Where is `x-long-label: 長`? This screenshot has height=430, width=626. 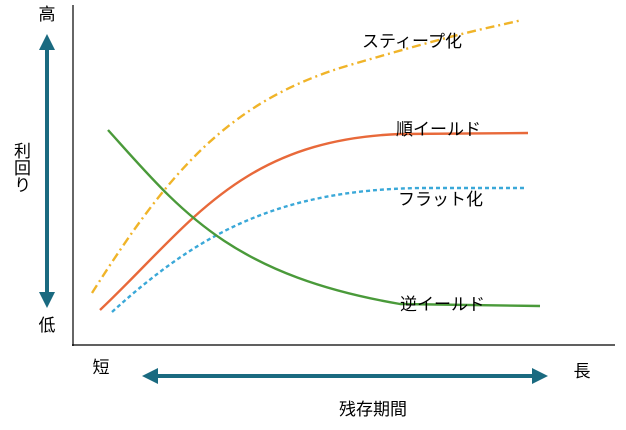
x-long-label: 長 is located at coordinates (582, 372).